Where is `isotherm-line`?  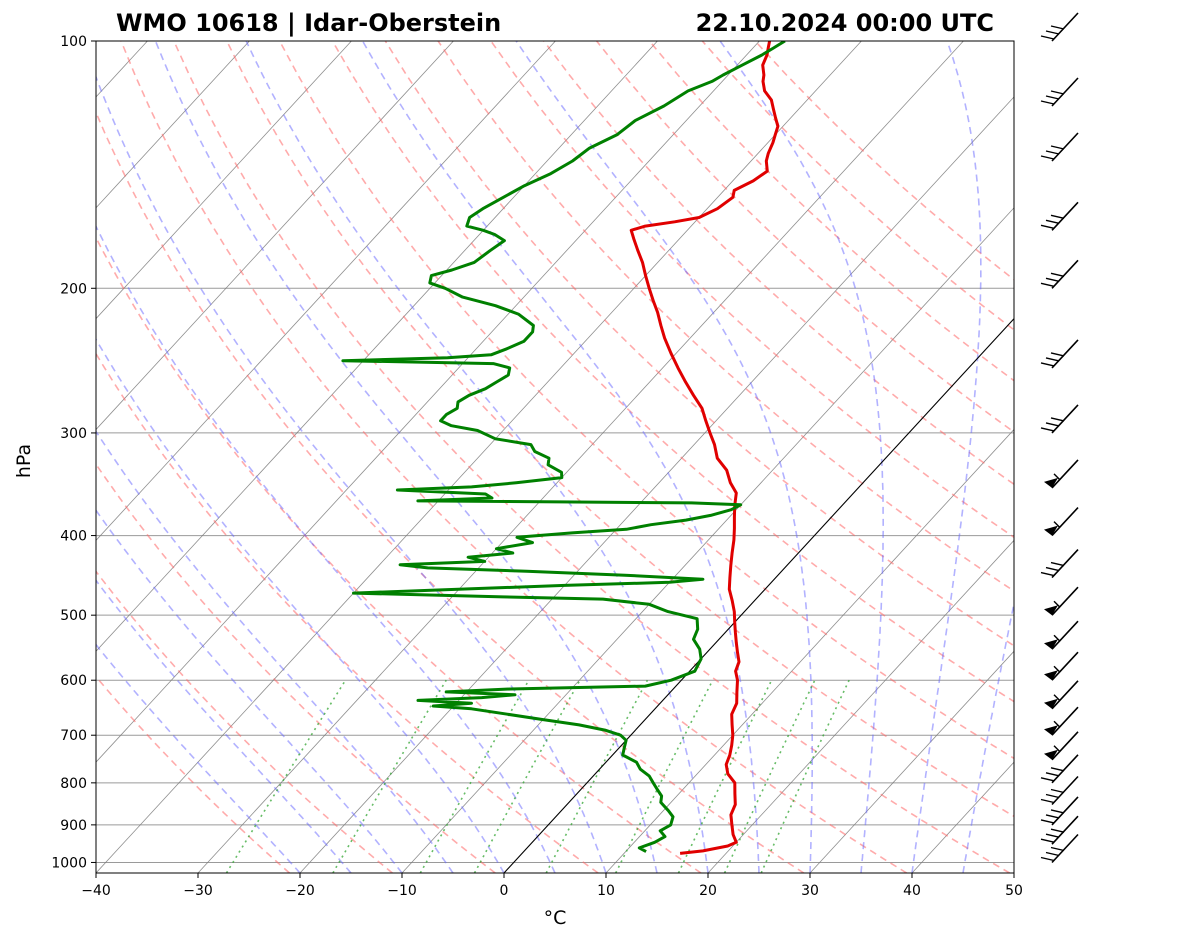
isotherm-line is located at coordinates (173, 125).